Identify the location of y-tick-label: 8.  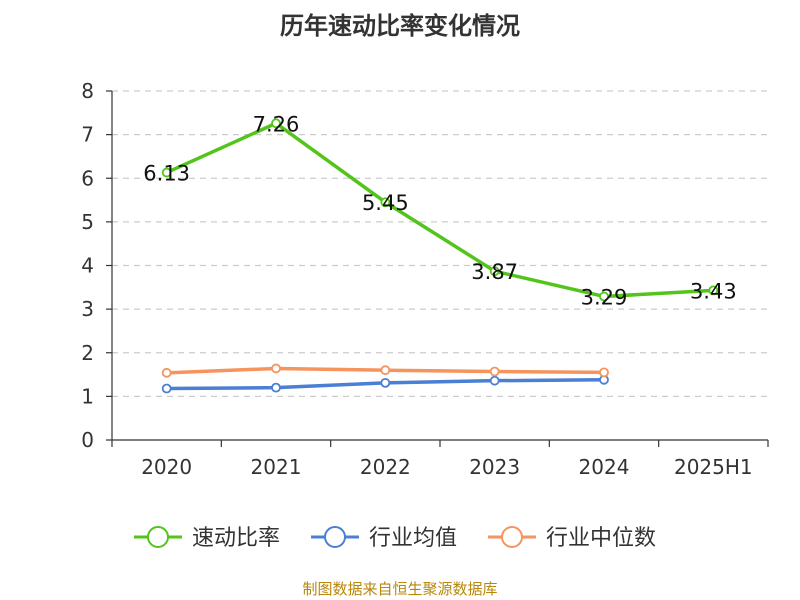
(87, 91).